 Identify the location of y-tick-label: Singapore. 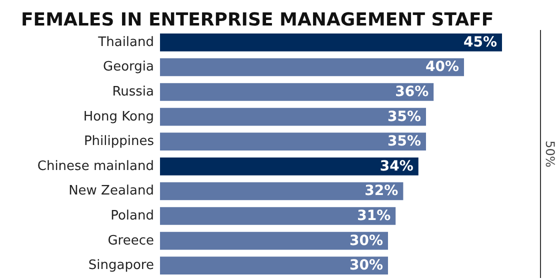
(121, 266).